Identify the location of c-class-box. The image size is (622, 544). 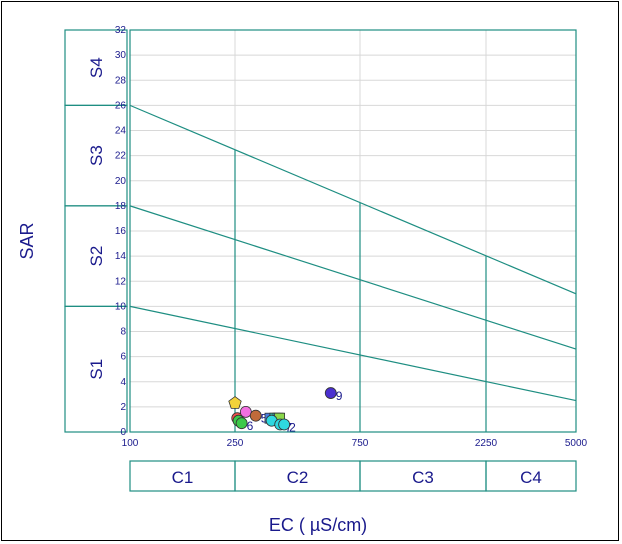
(531, 476).